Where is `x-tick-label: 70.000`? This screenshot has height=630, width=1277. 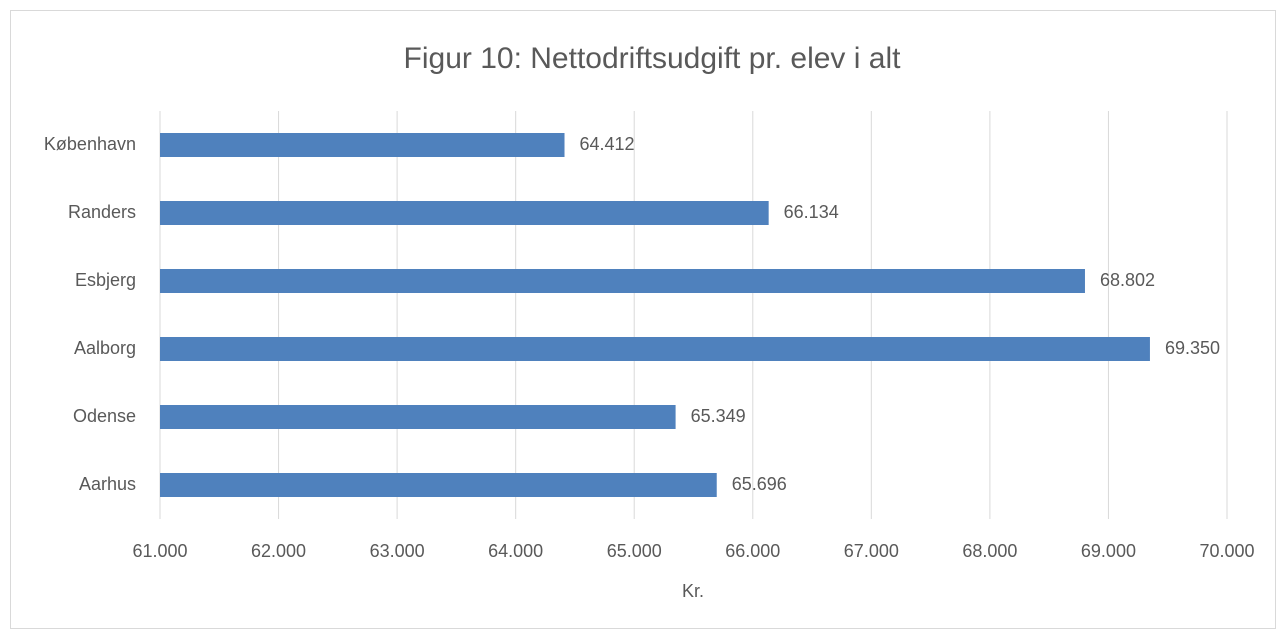
x-tick-label: 70.000 is located at coordinates (1226, 551).